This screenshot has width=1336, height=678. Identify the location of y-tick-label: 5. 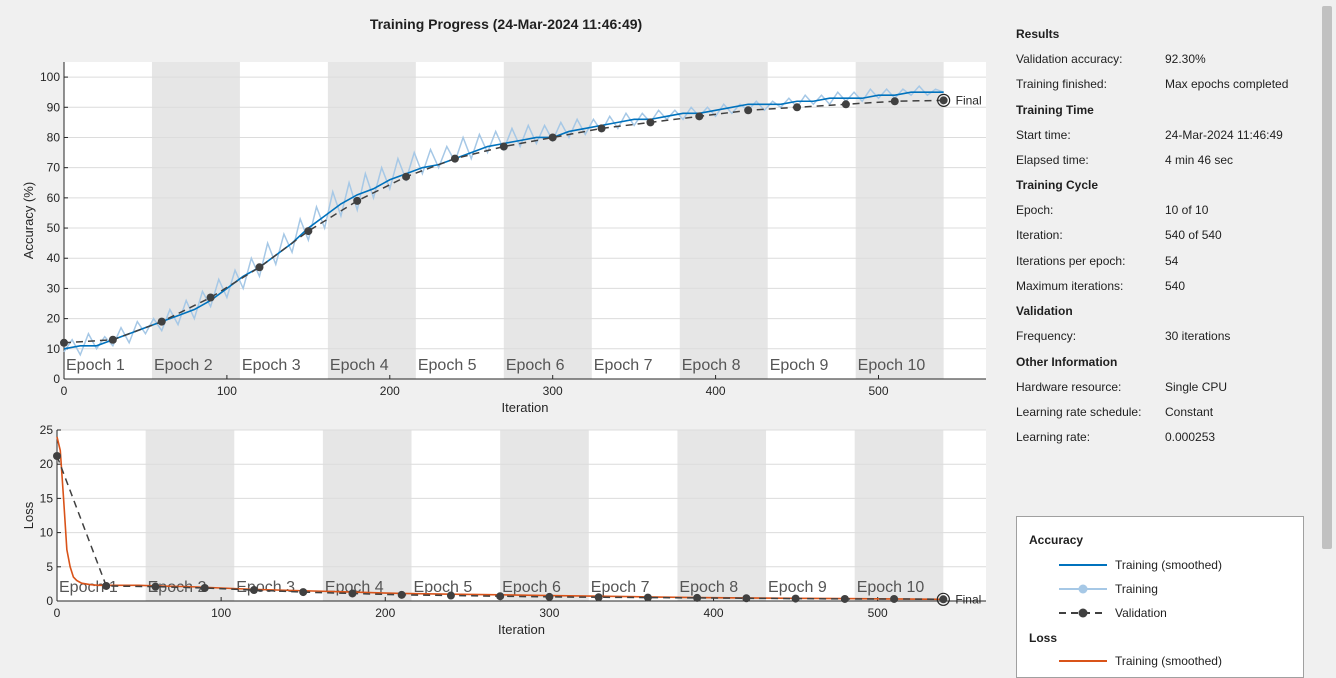
(49, 567).